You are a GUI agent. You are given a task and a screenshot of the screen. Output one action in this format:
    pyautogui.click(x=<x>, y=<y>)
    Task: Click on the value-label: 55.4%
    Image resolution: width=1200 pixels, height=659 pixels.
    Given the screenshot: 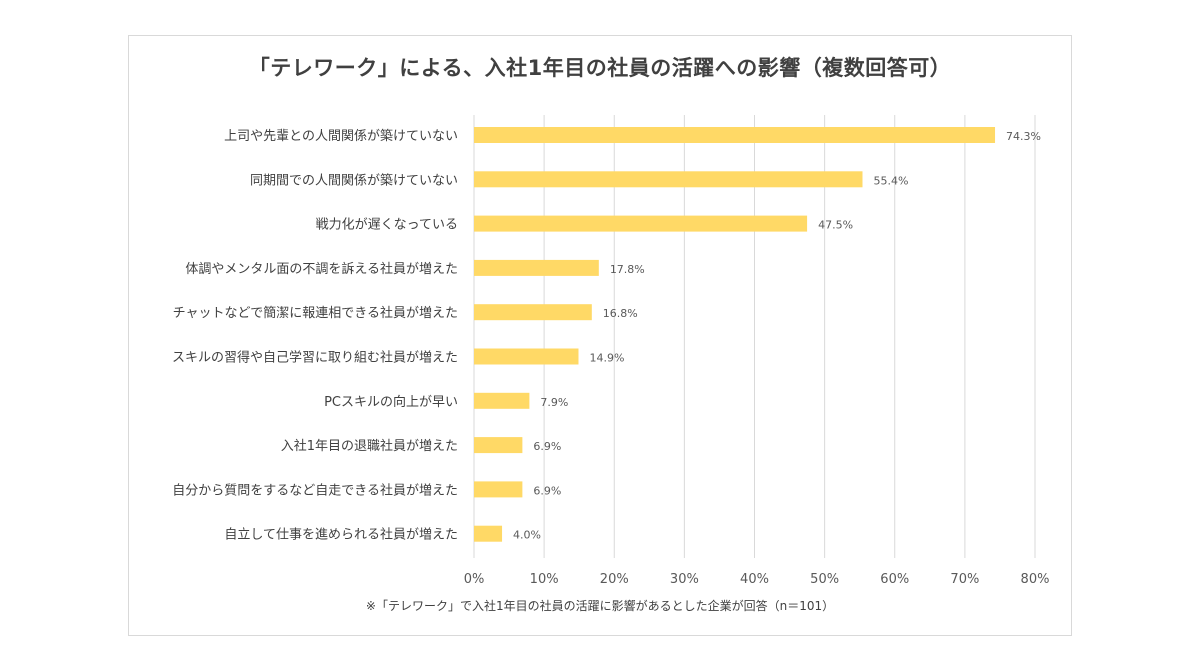 What is the action you would take?
    pyautogui.click(x=890, y=180)
    